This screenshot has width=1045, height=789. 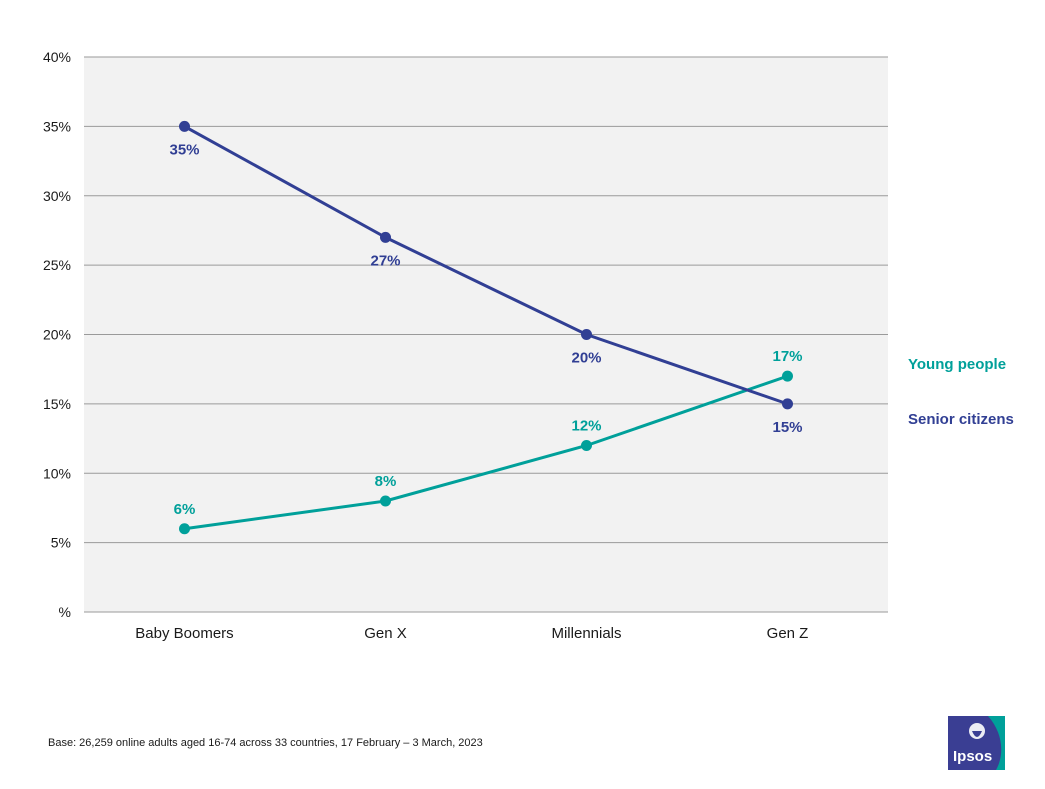 I want to click on data-label: 20%, so click(x=586, y=358).